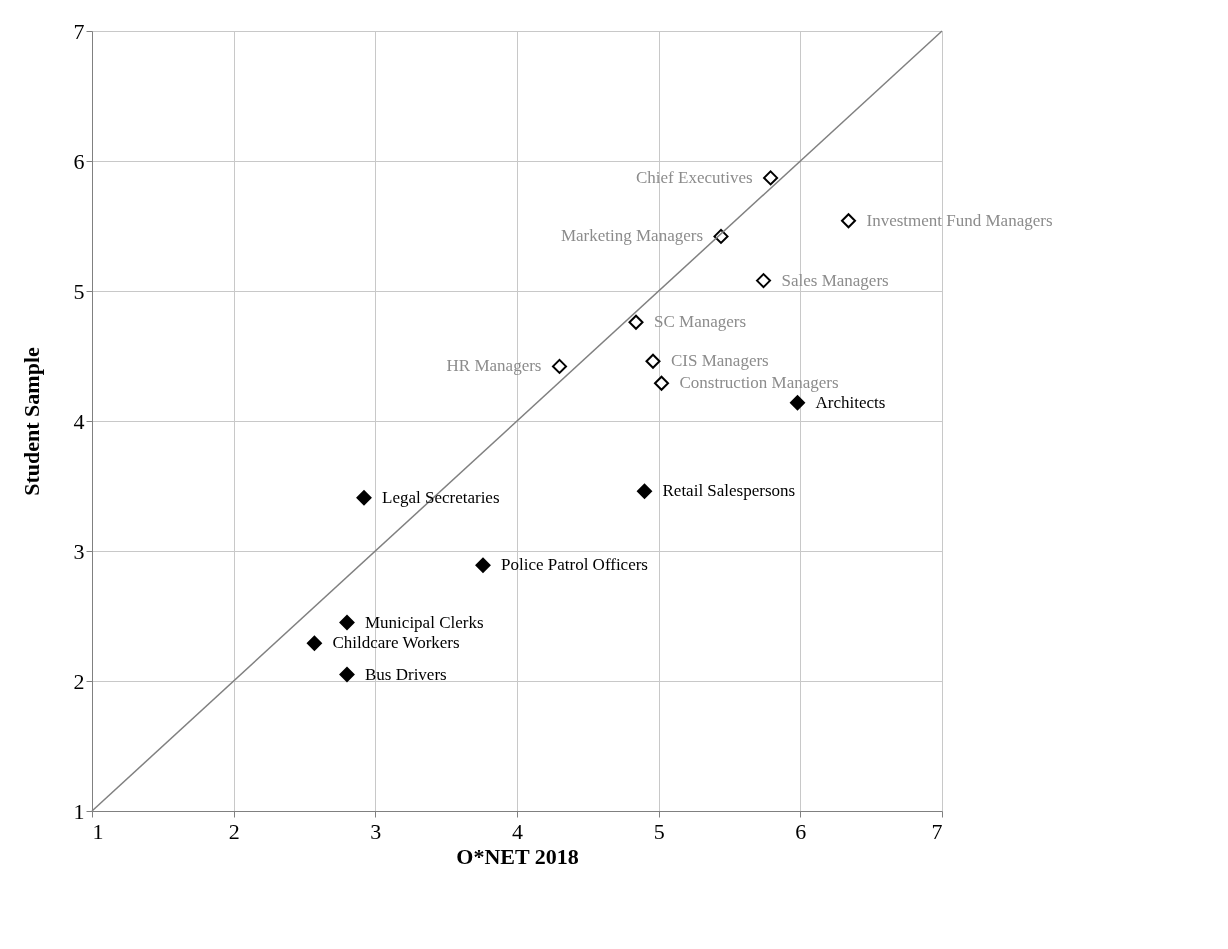 This screenshot has width=1228, height=949. I want to click on annotation: SC Managers, so click(700, 322).